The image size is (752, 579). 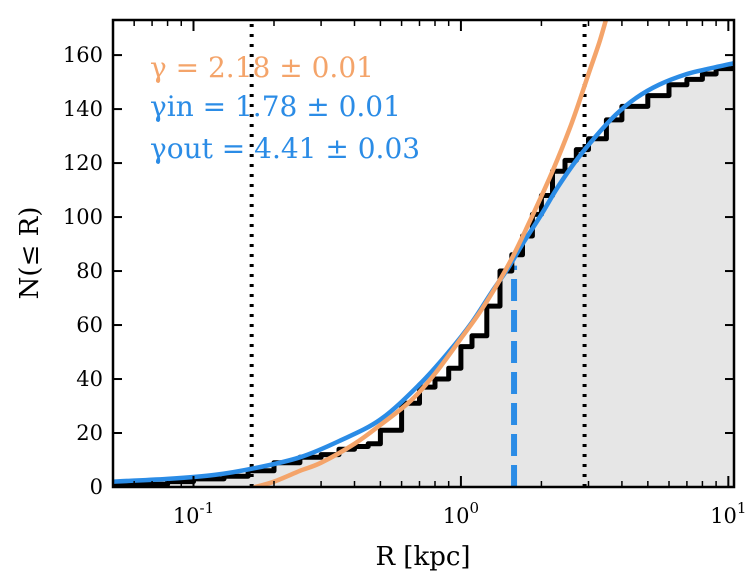 I want to click on x-tick-label: 10¹, so click(x=728, y=513).